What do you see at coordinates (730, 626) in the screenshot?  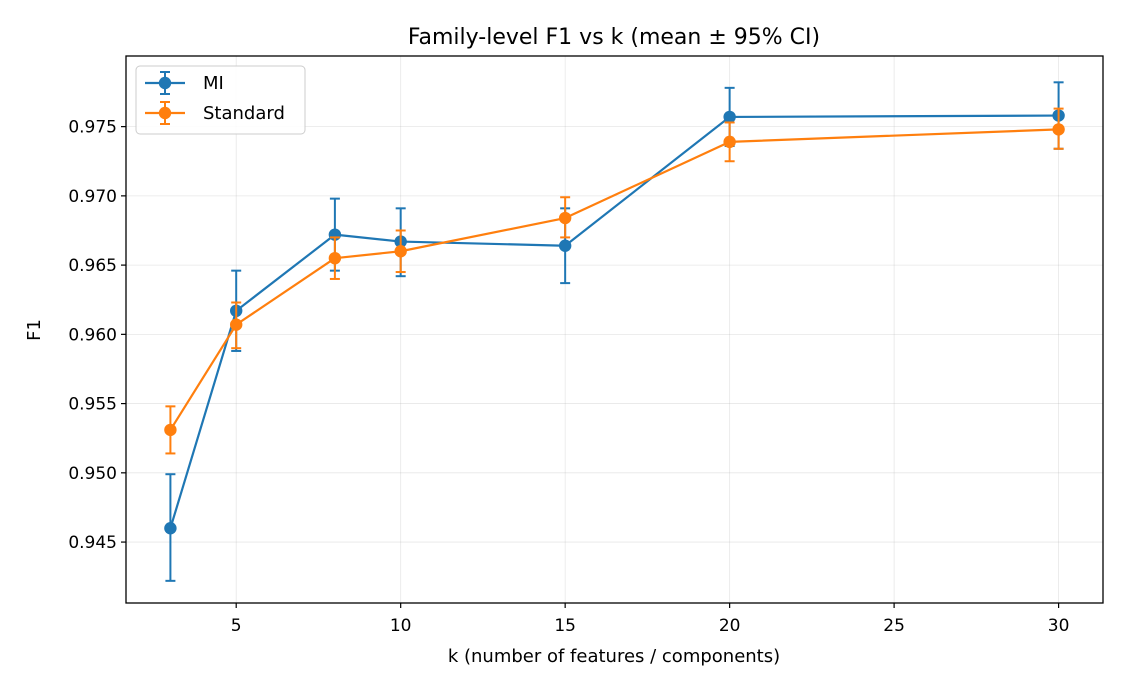 I see `x-tick-label: 20` at bounding box center [730, 626].